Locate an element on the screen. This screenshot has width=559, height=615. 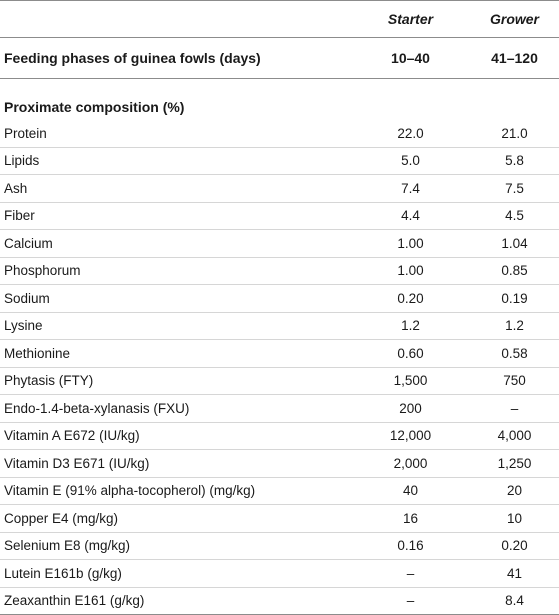
grower-value-cell: 5.8 is located at coordinates (514, 161).